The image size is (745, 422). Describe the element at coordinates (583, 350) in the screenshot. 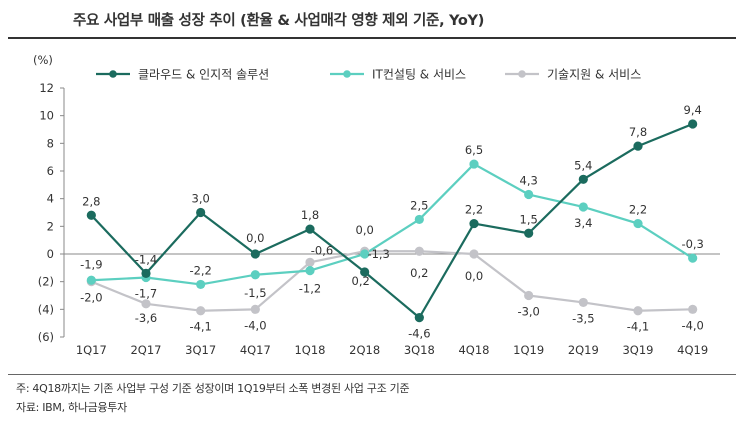

I see `x-tick-label: 2Q19` at that location.